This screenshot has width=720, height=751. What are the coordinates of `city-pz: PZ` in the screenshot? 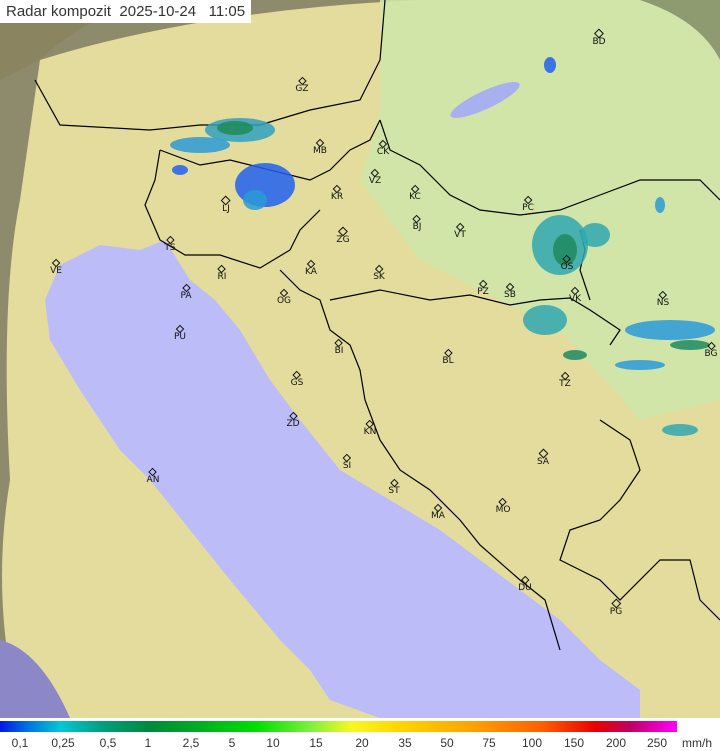 It's located at (483, 288).